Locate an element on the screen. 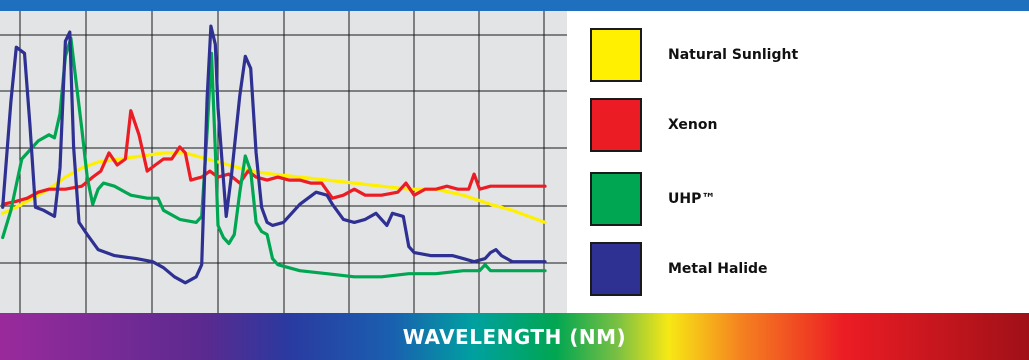  legend-item-xenon: Xenon is located at coordinates (653, 125).